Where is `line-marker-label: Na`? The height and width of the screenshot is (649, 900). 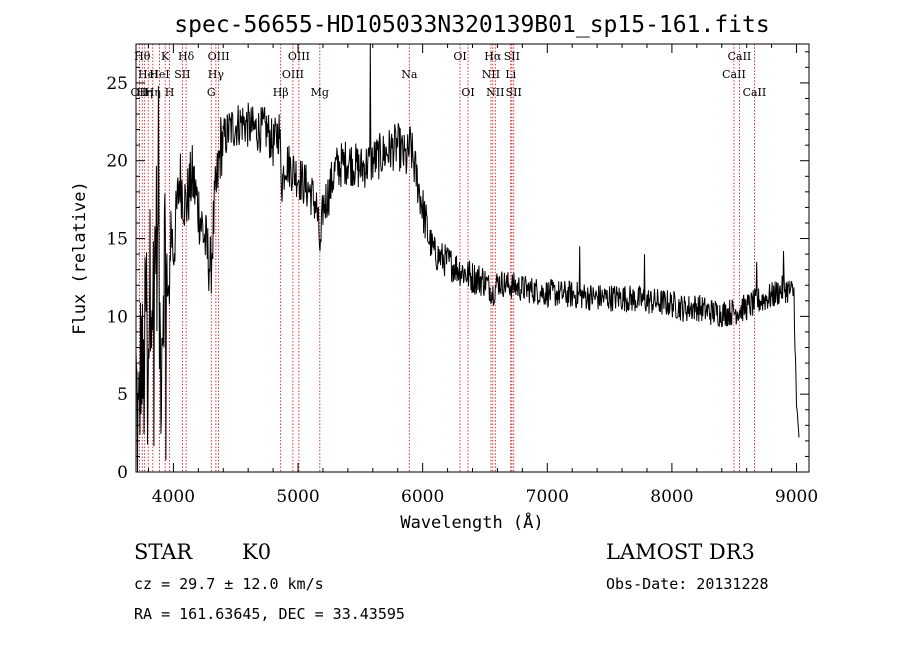 line-marker-label: Na is located at coordinates (409, 74).